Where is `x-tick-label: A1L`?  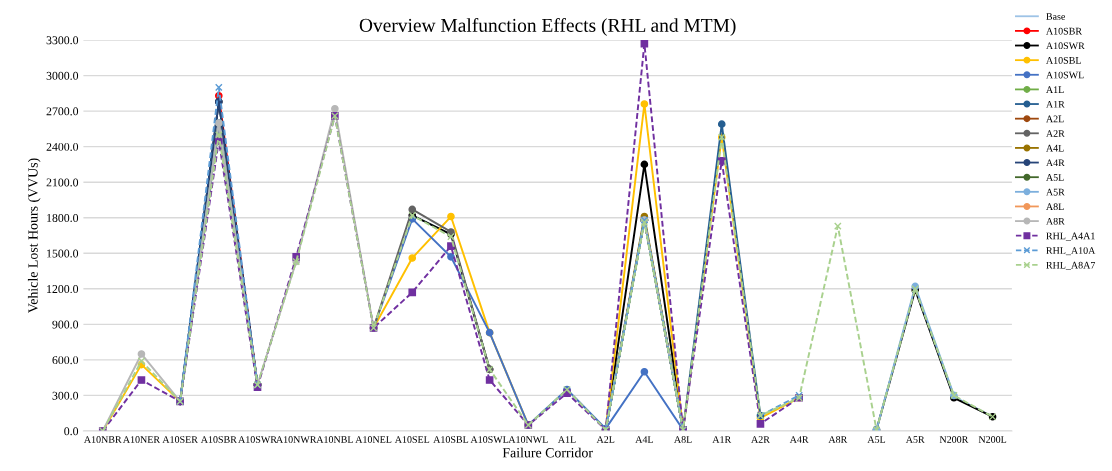
x-tick-label: A1L is located at coordinates (566, 439).